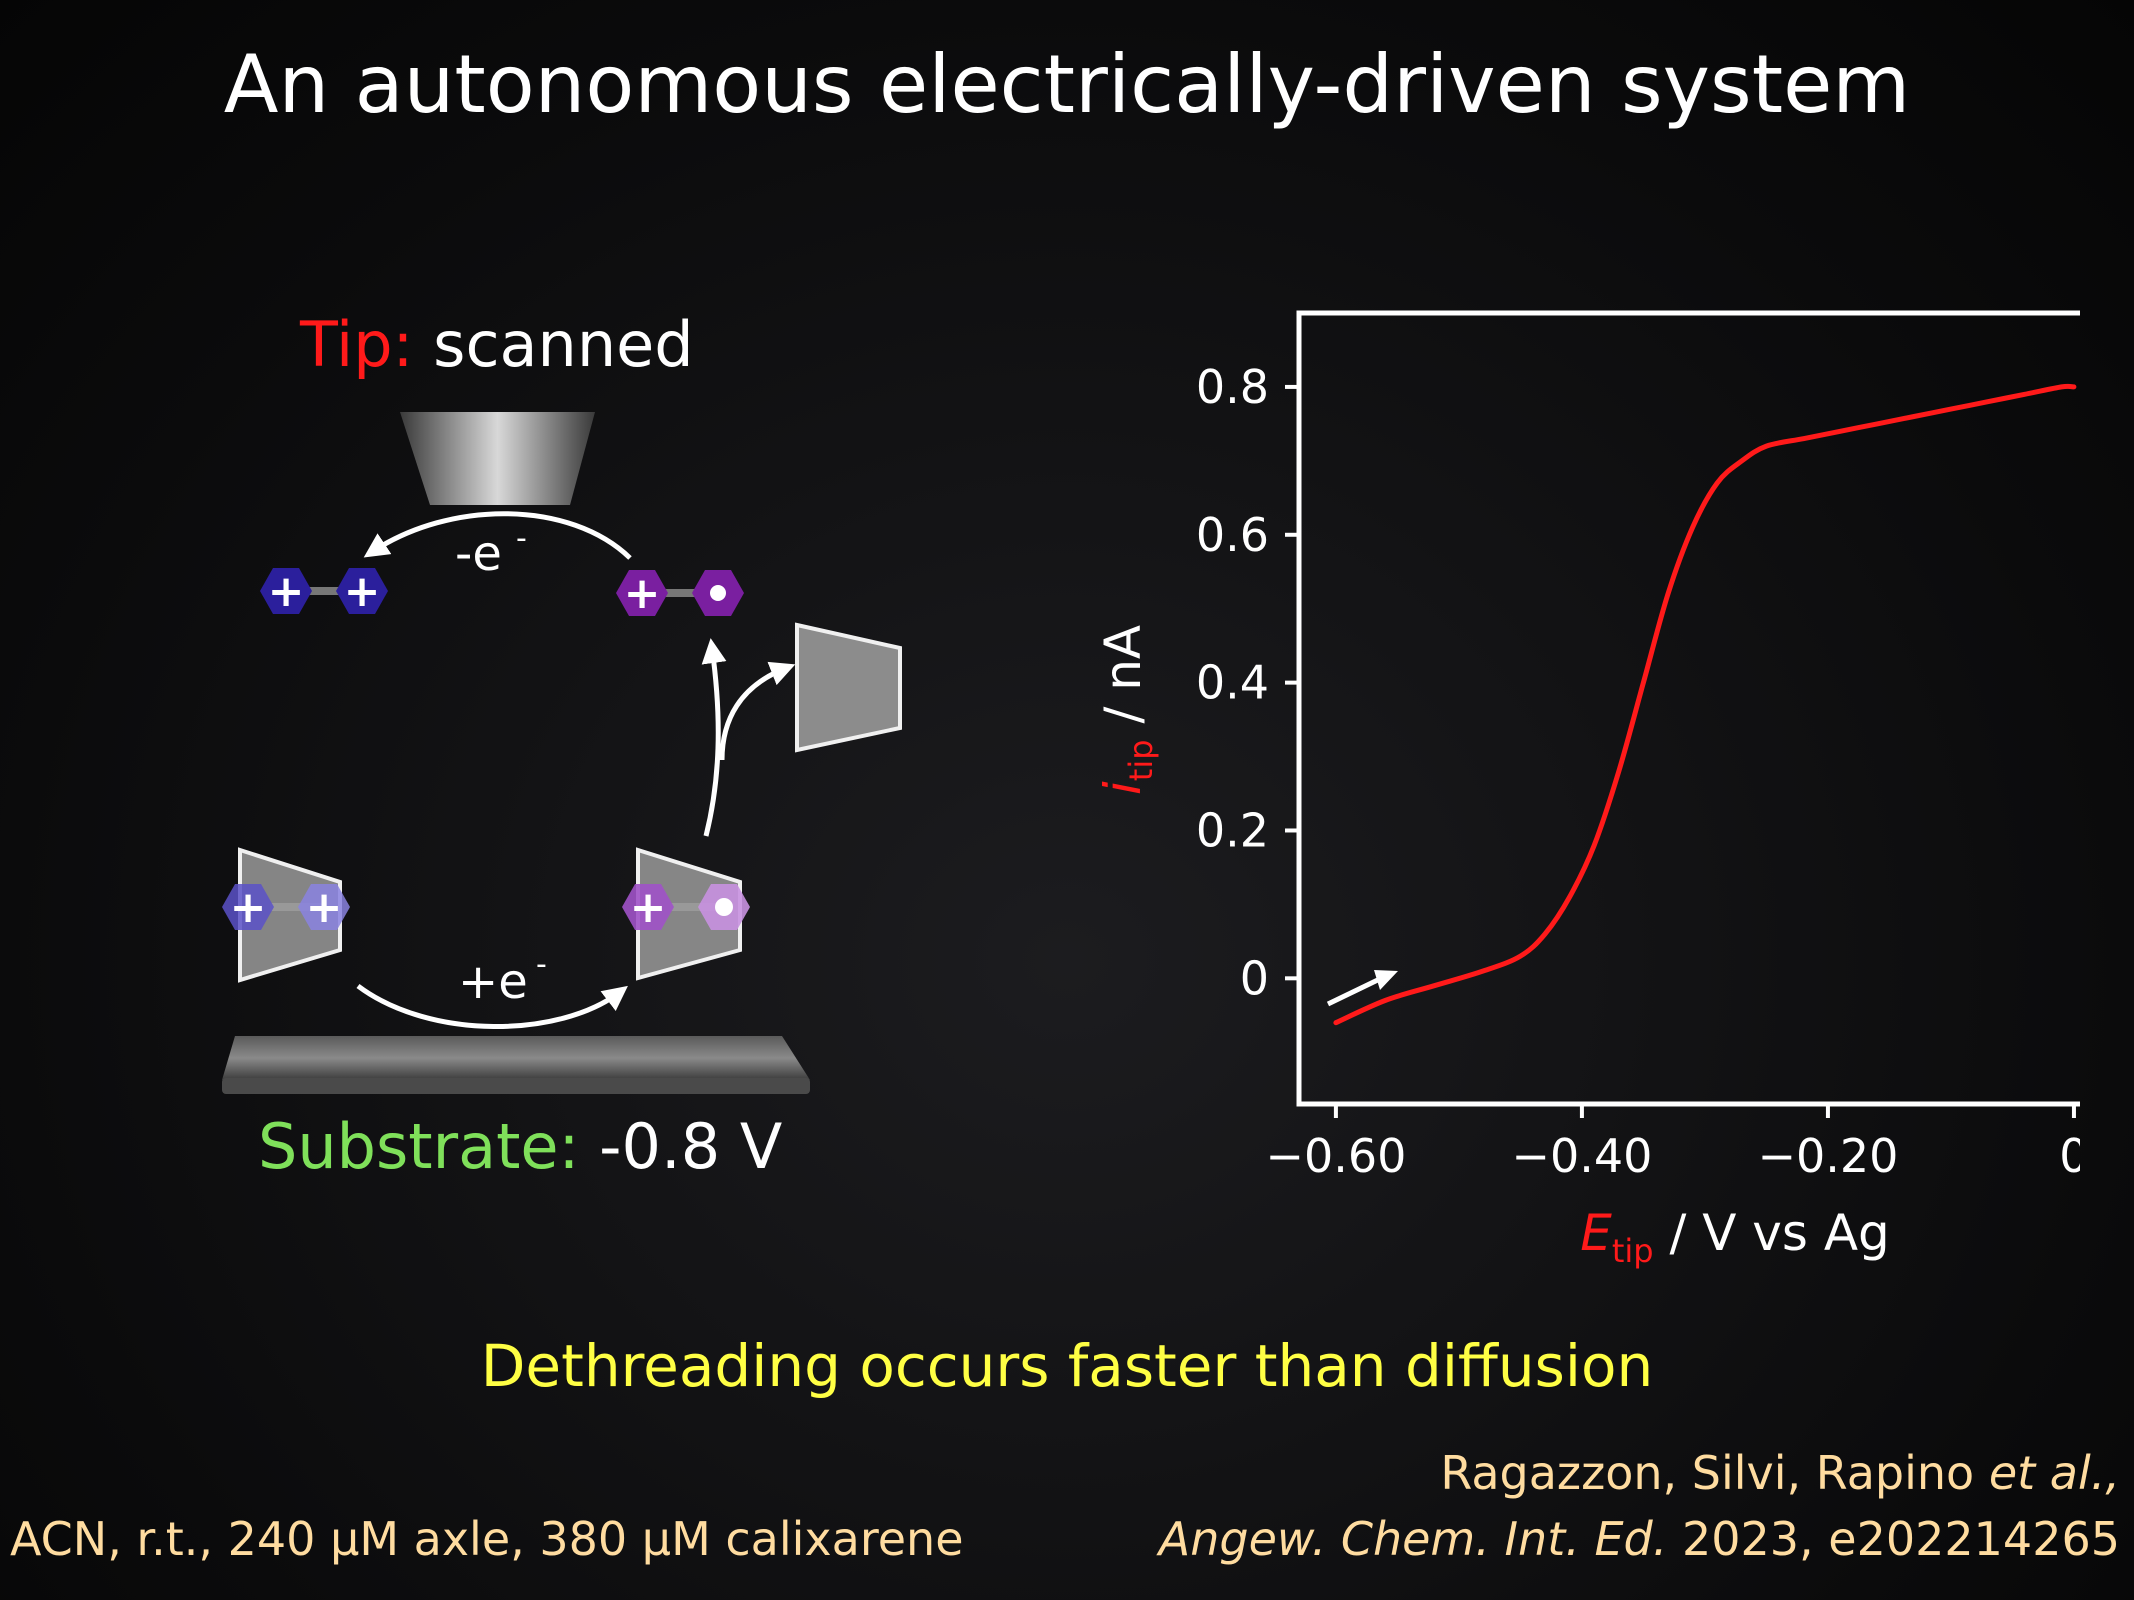 This screenshot has width=2134, height=1600. What do you see at coordinates (1232, 535) in the screenshot?
I see `y-tick-label: 0.6` at bounding box center [1232, 535].